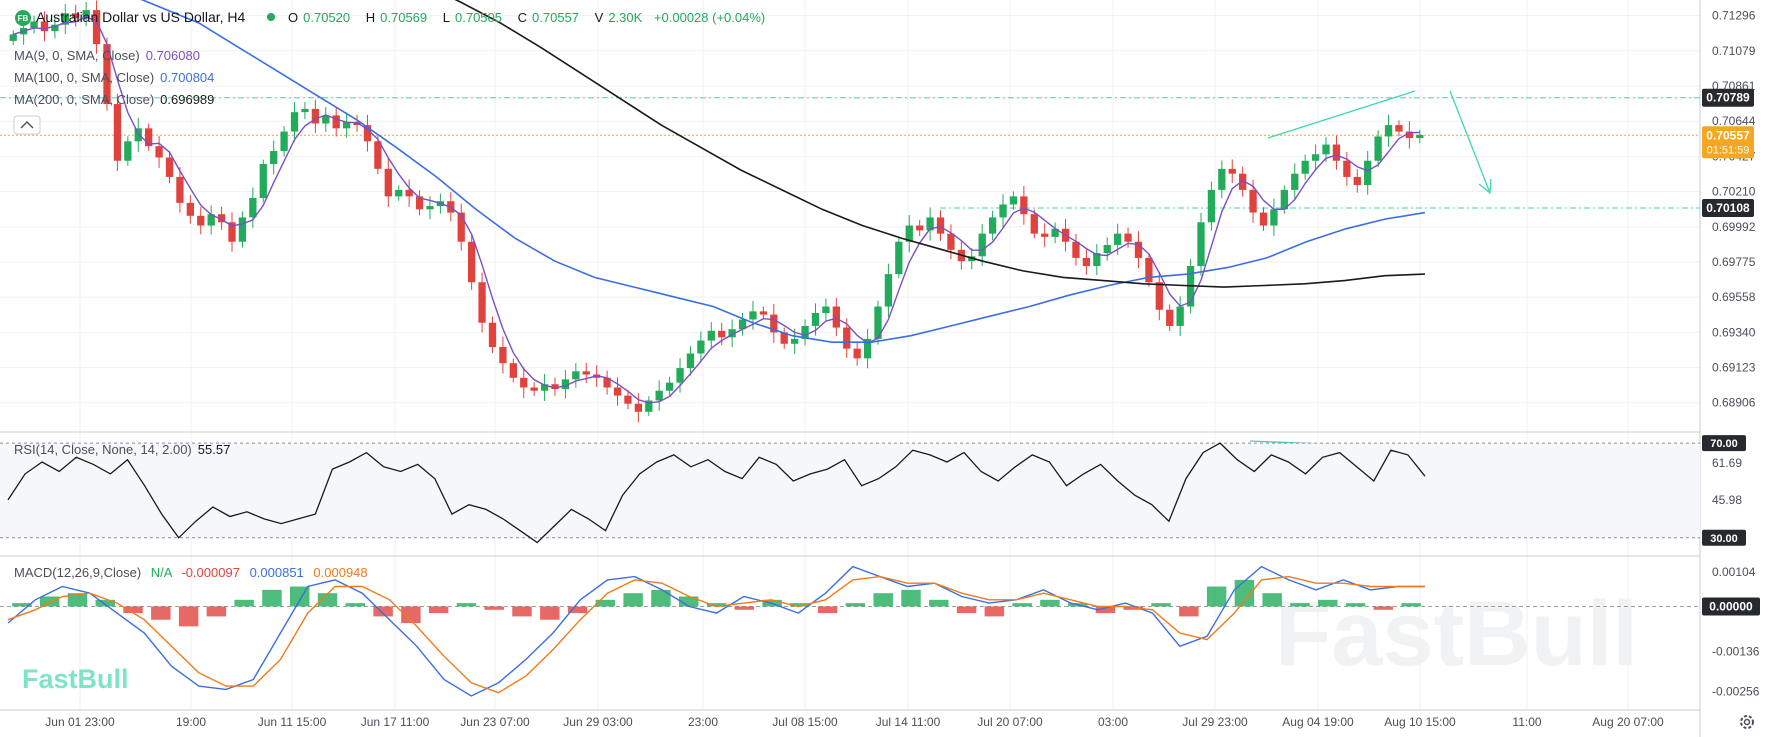 The width and height of the screenshot is (1772, 737). I want to click on rsi-band, so click(850, 490).